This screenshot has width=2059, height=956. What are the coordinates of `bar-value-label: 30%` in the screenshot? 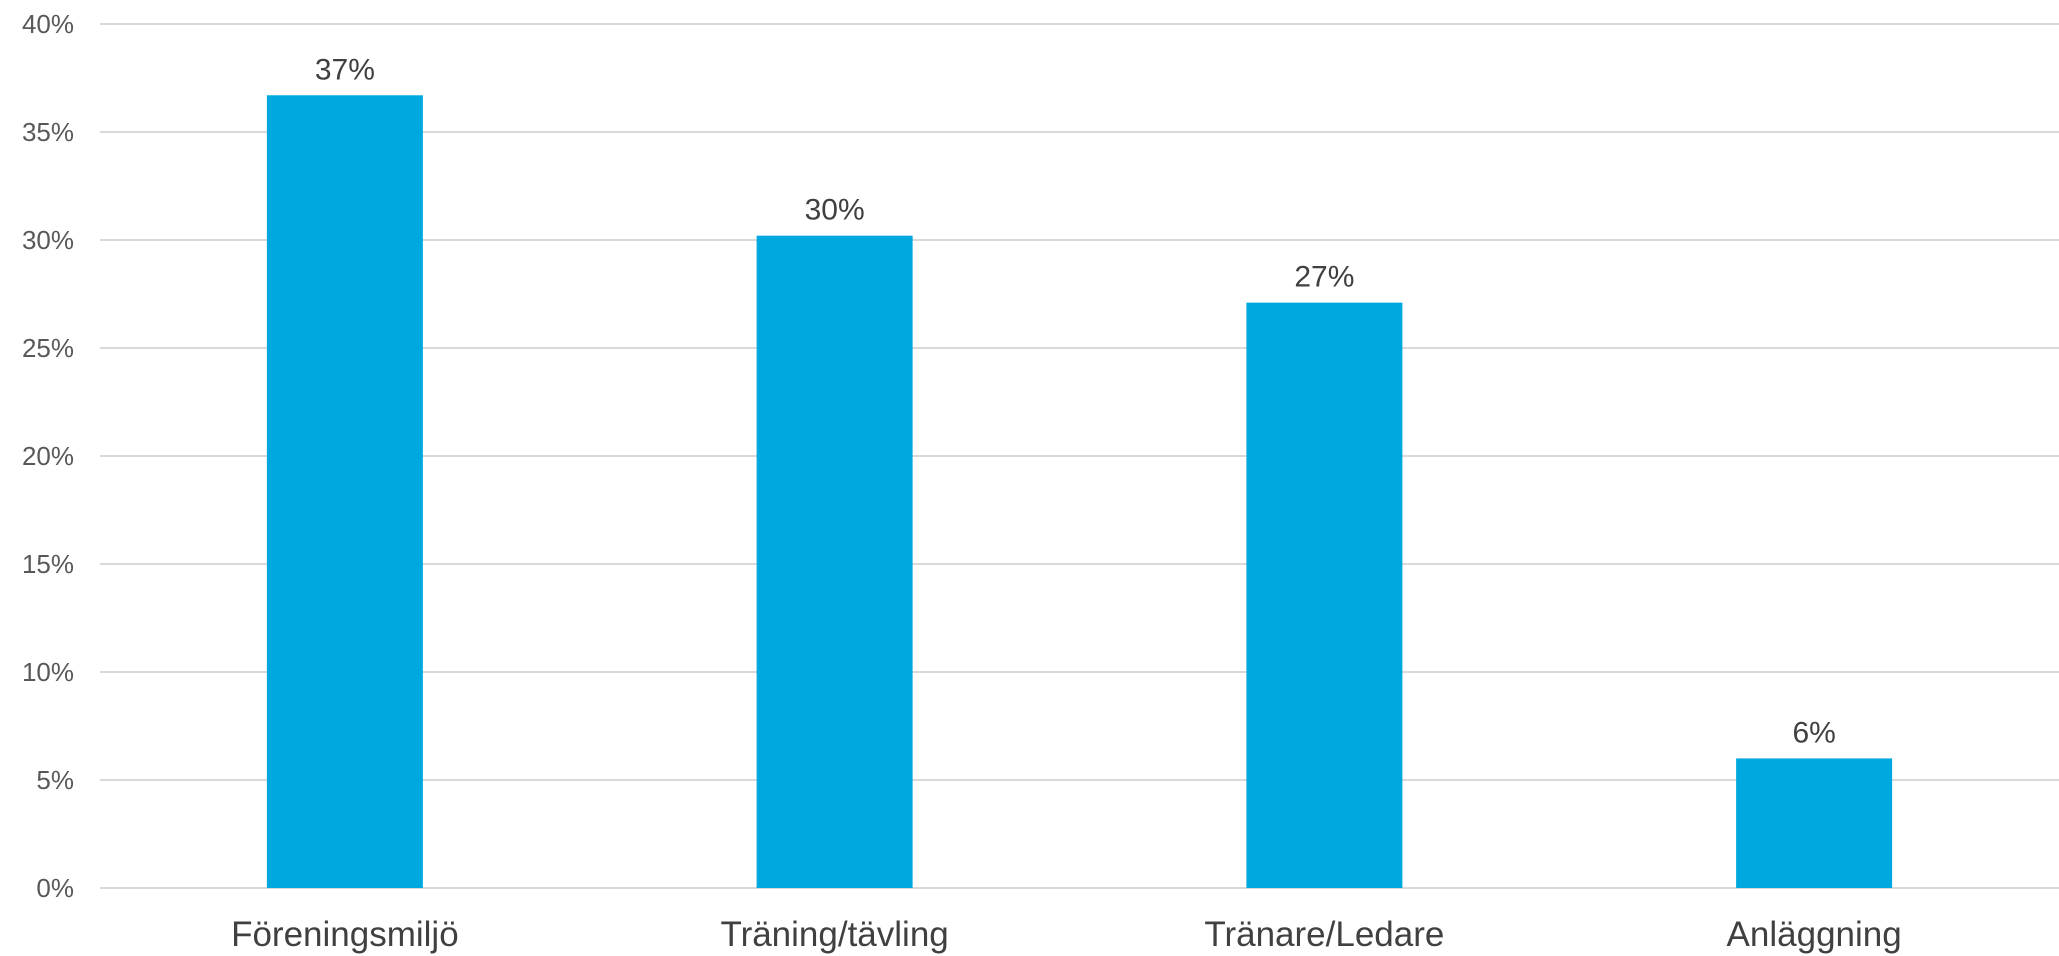 It's located at (835, 210).